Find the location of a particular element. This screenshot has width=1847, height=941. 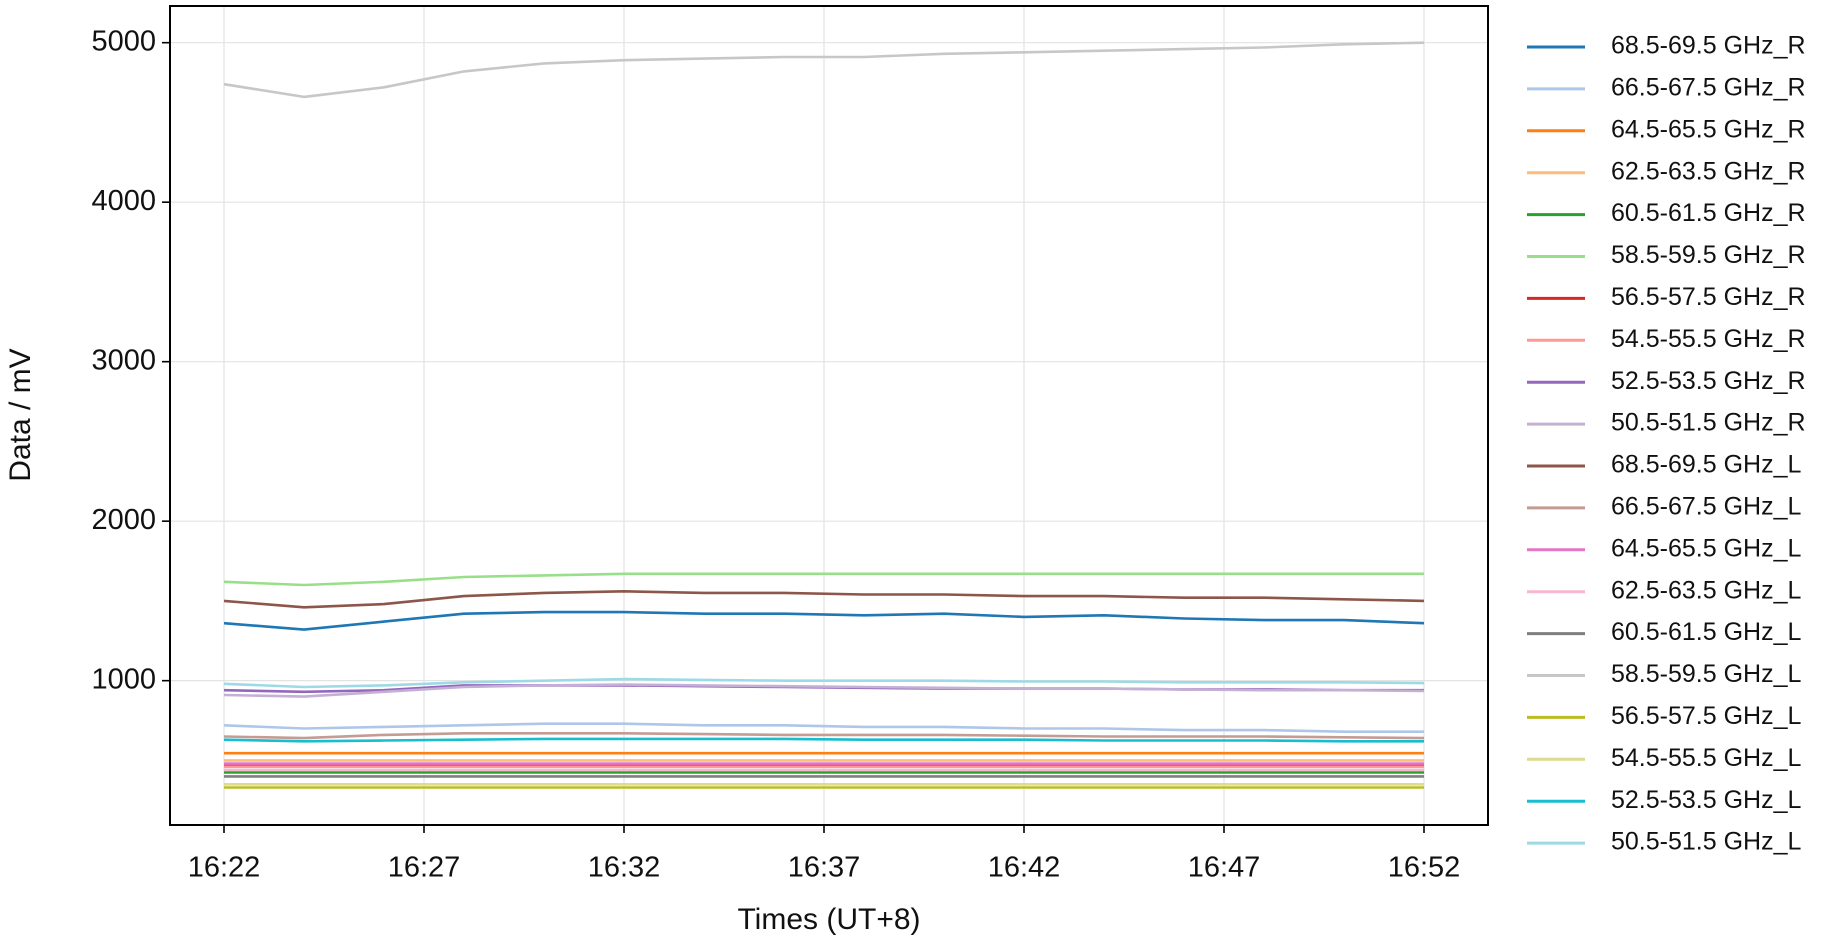

x-axis-label: Times (UT+8) is located at coordinates (828, 919).